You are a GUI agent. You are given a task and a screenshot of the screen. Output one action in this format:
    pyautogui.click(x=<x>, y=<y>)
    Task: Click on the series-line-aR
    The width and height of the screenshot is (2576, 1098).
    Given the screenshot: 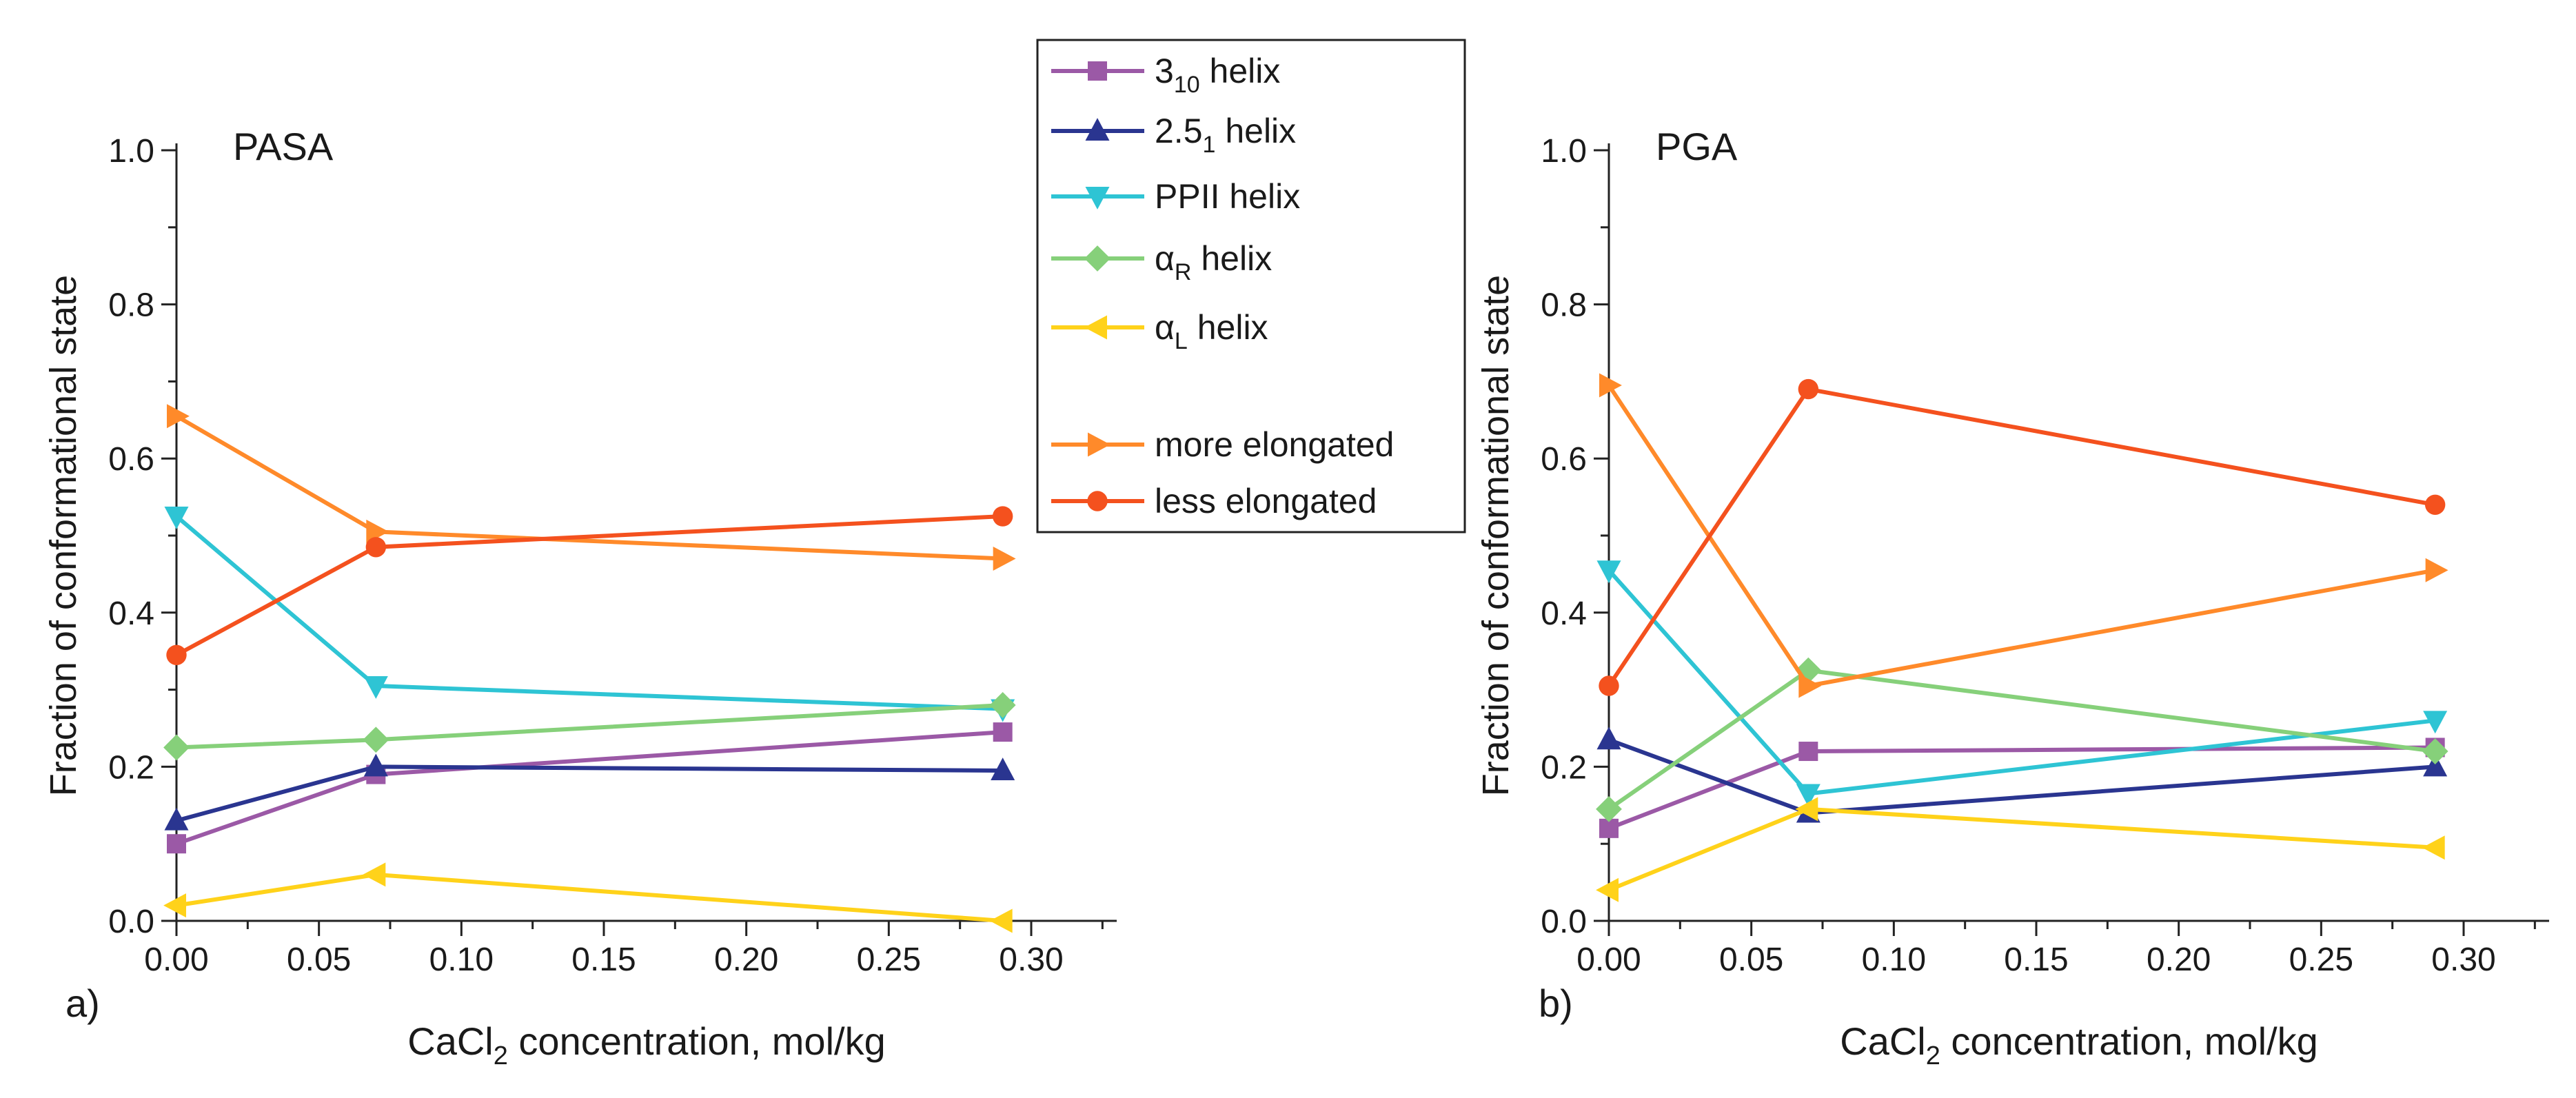 What is the action you would take?
    pyautogui.click(x=2022, y=739)
    